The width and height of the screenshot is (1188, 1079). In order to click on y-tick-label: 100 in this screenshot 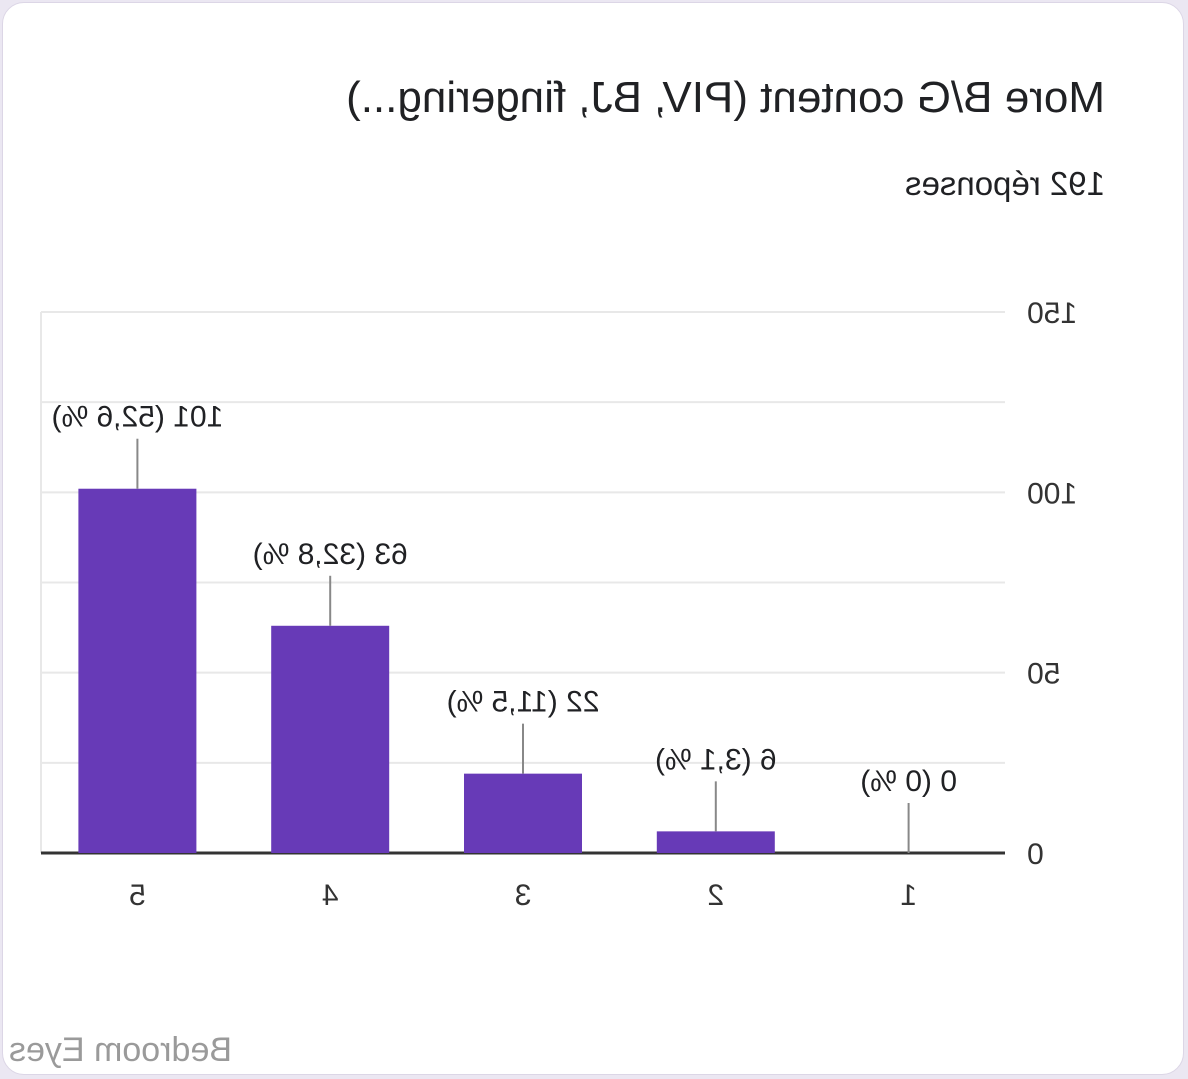, I will do `click(1052, 493)`.